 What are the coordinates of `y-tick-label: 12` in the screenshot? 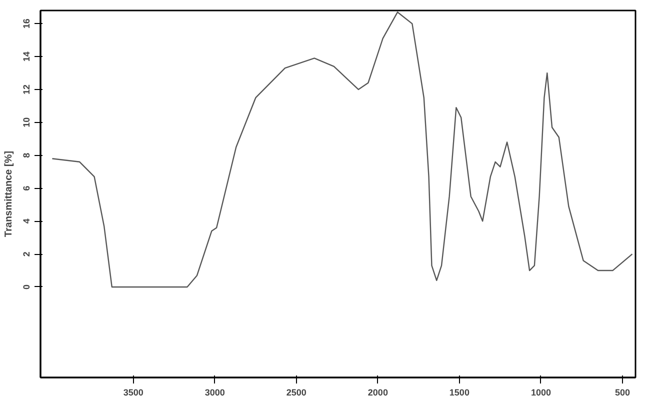 It's located at (27, 89).